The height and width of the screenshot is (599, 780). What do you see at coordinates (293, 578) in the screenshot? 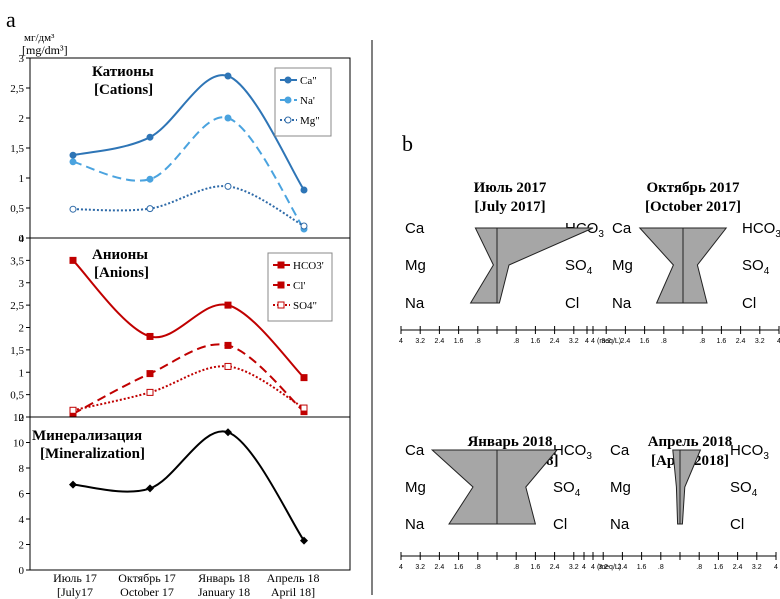
I see `x-label-ru-4: Апрель 18` at bounding box center [293, 578].